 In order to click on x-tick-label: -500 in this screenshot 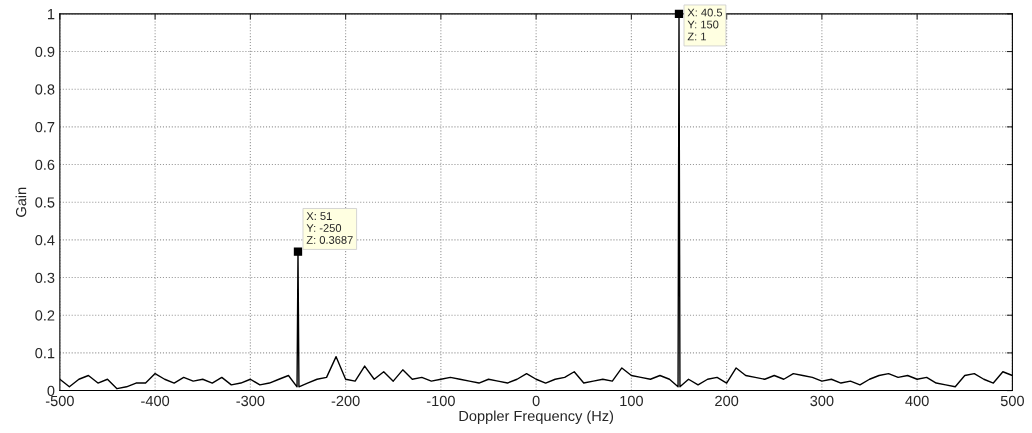, I will do `click(59, 401)`.